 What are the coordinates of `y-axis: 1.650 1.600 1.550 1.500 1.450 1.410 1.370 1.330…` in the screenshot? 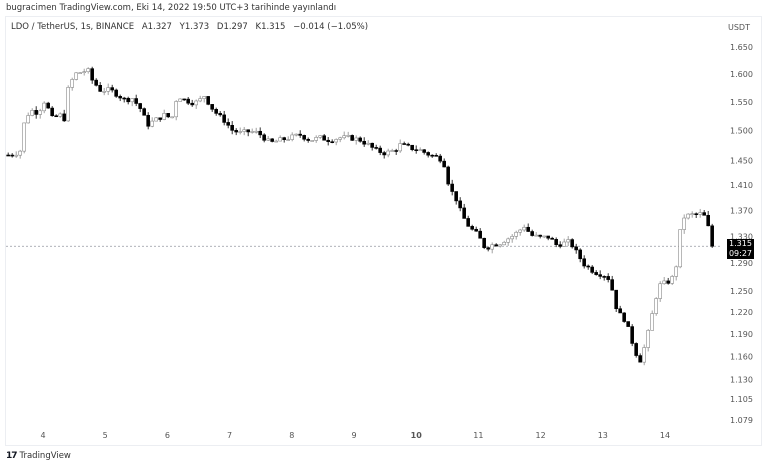 It's located at (741, 234).